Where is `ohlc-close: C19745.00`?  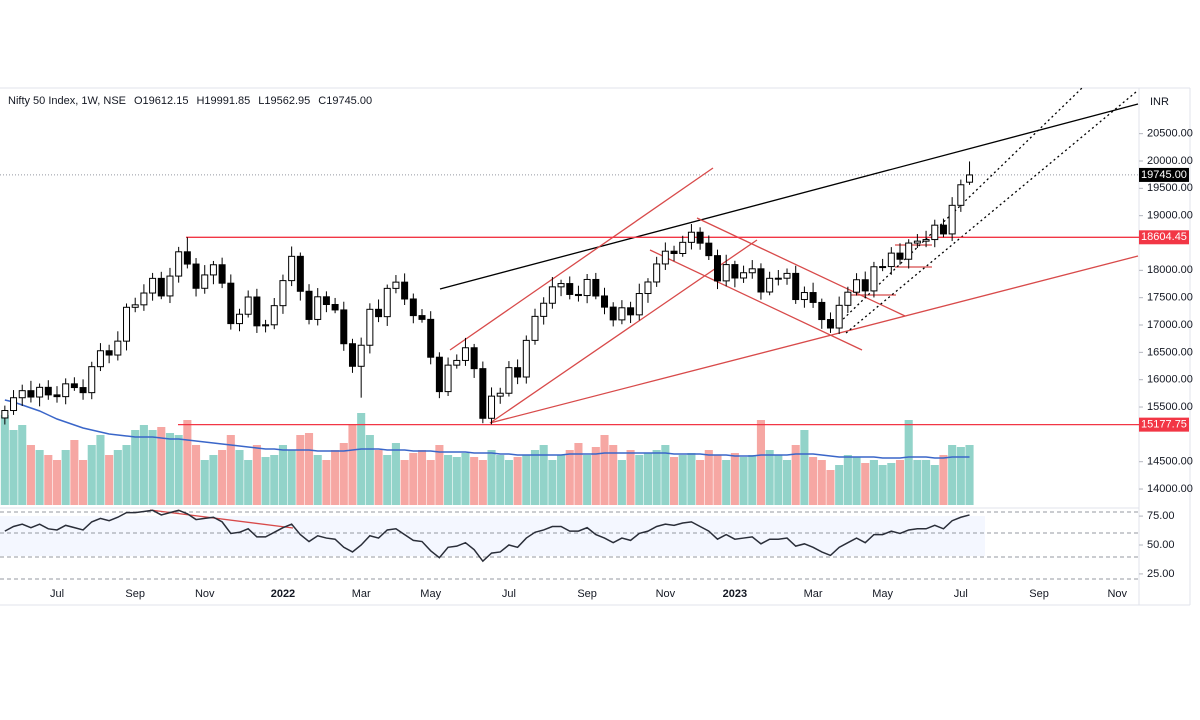 ohlc-close: C19745.00 is located at coordinates (345, 101).